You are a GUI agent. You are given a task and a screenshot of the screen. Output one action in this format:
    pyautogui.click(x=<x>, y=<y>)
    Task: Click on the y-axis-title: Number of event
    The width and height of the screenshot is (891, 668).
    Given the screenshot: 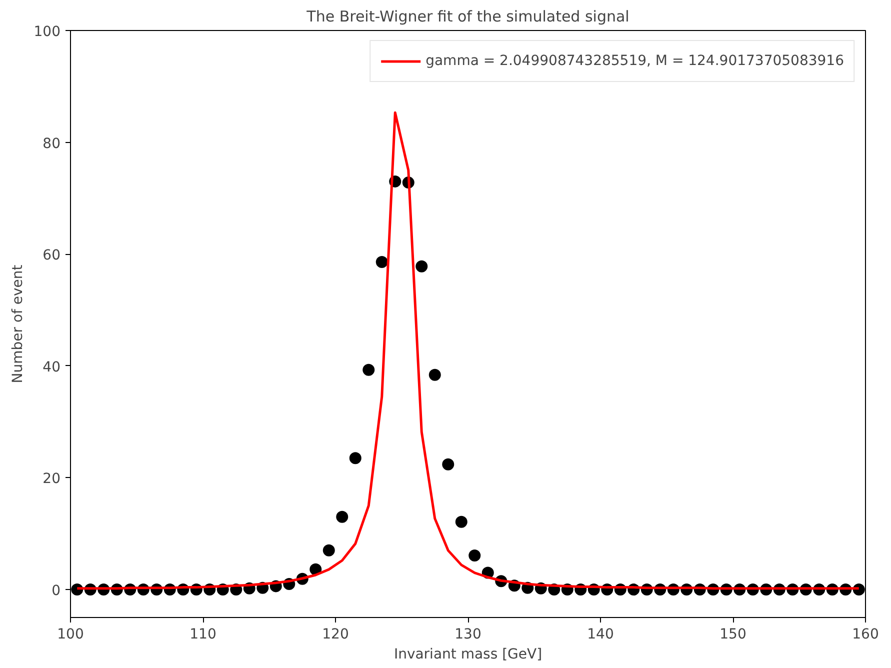 What is the action you would take?
    pyautogui.click(x=18, y=324)
    